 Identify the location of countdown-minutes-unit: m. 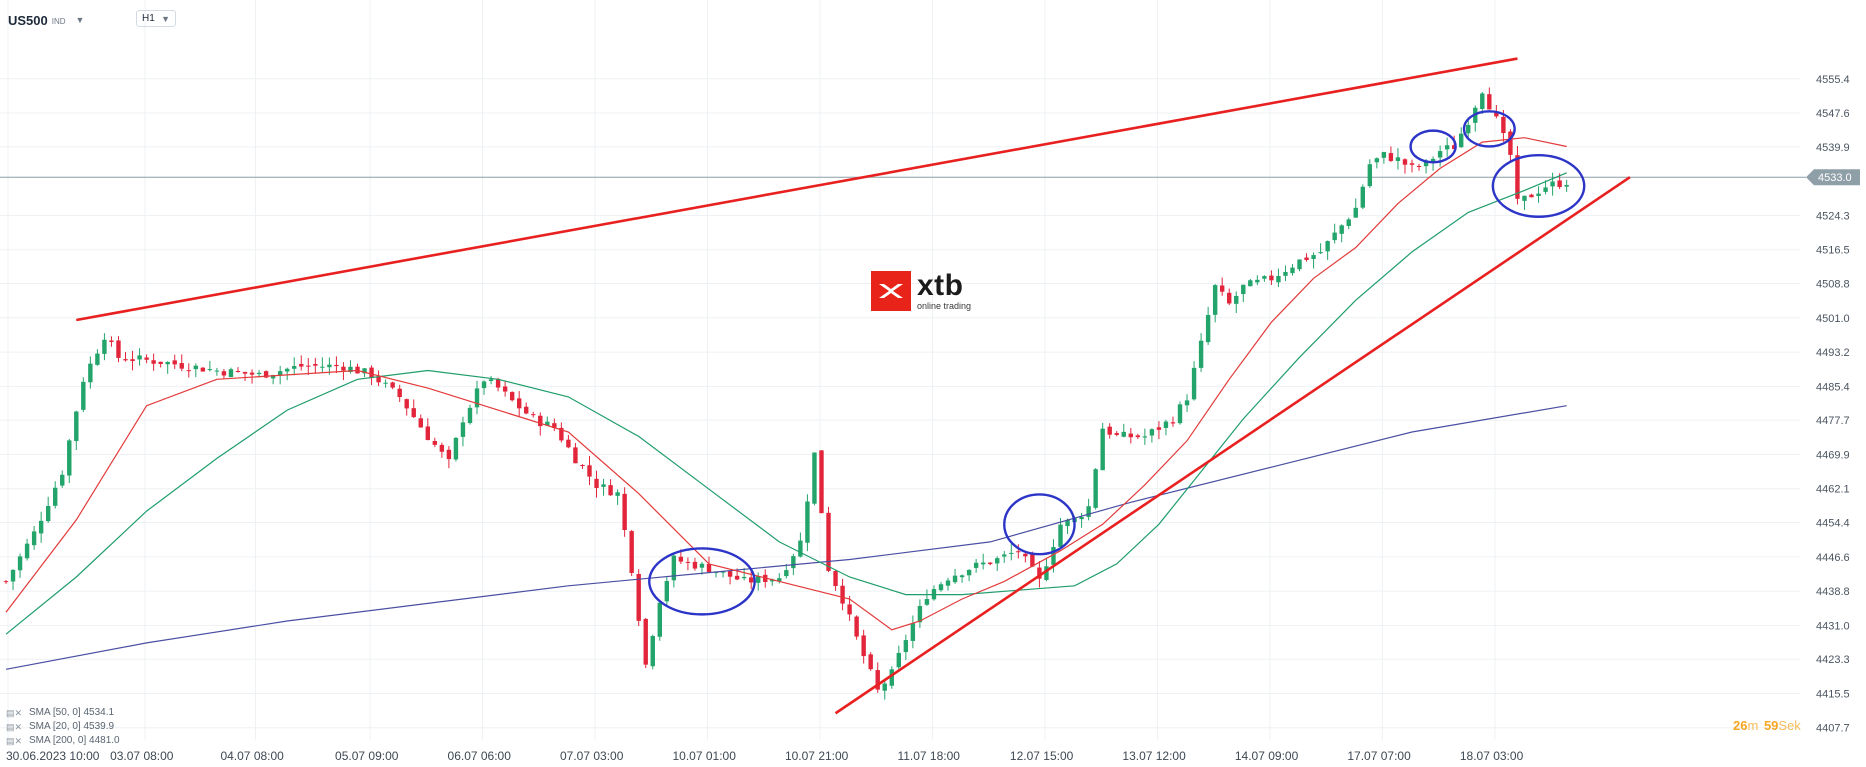
(1753, 725).